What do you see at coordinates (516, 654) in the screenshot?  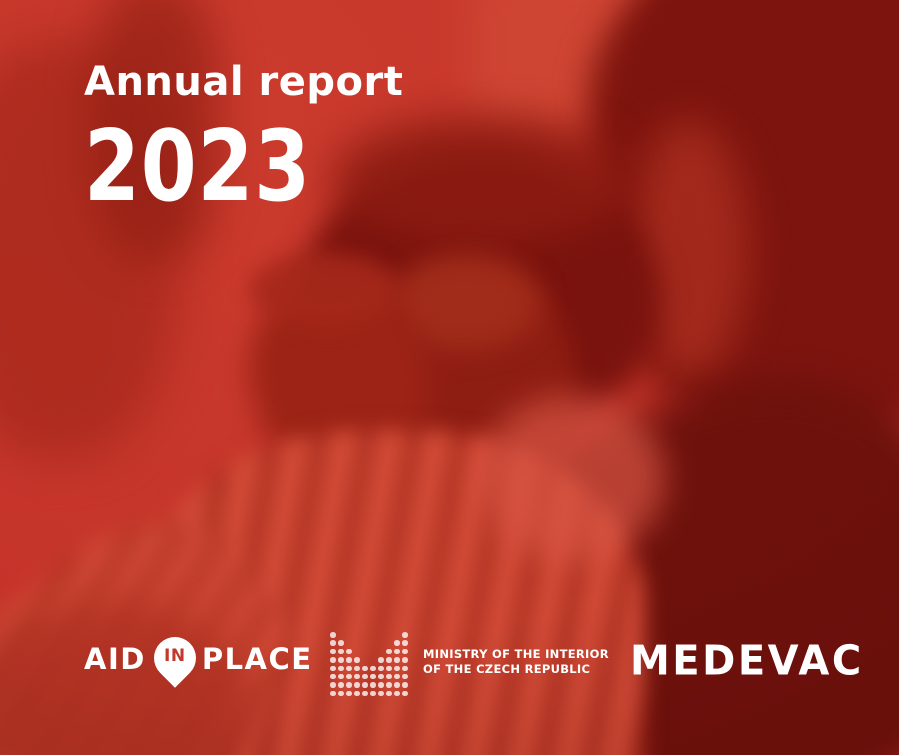 I see `ministry-name-line1: MINISTRY OF THE INTERIOR` at bounding box center [516, 654].